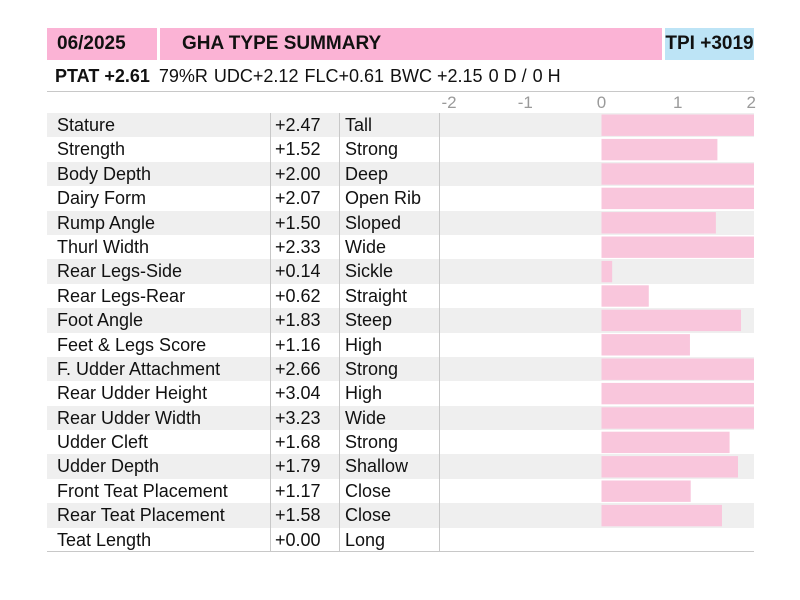 The width and height of the screenshot is (800, 600). Describe the element at coordinates (132, 393) in the screenshot. I see `trait-name: Rear Udder Height` at that location.